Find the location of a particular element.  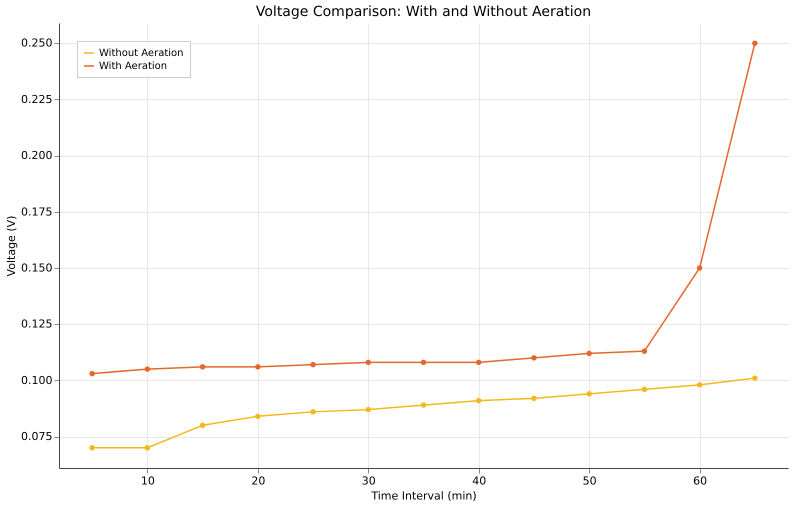

chart-title: Voltage Comparison: With and Without Aeration is located at coordinates (424, 12).